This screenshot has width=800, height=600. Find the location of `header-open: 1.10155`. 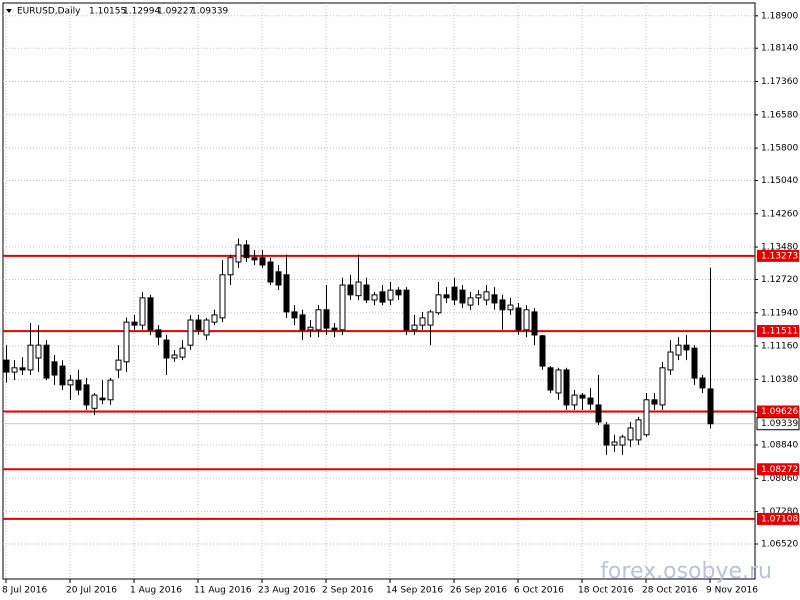

header-open: 1.10155 is located at coordinates (107, 12).